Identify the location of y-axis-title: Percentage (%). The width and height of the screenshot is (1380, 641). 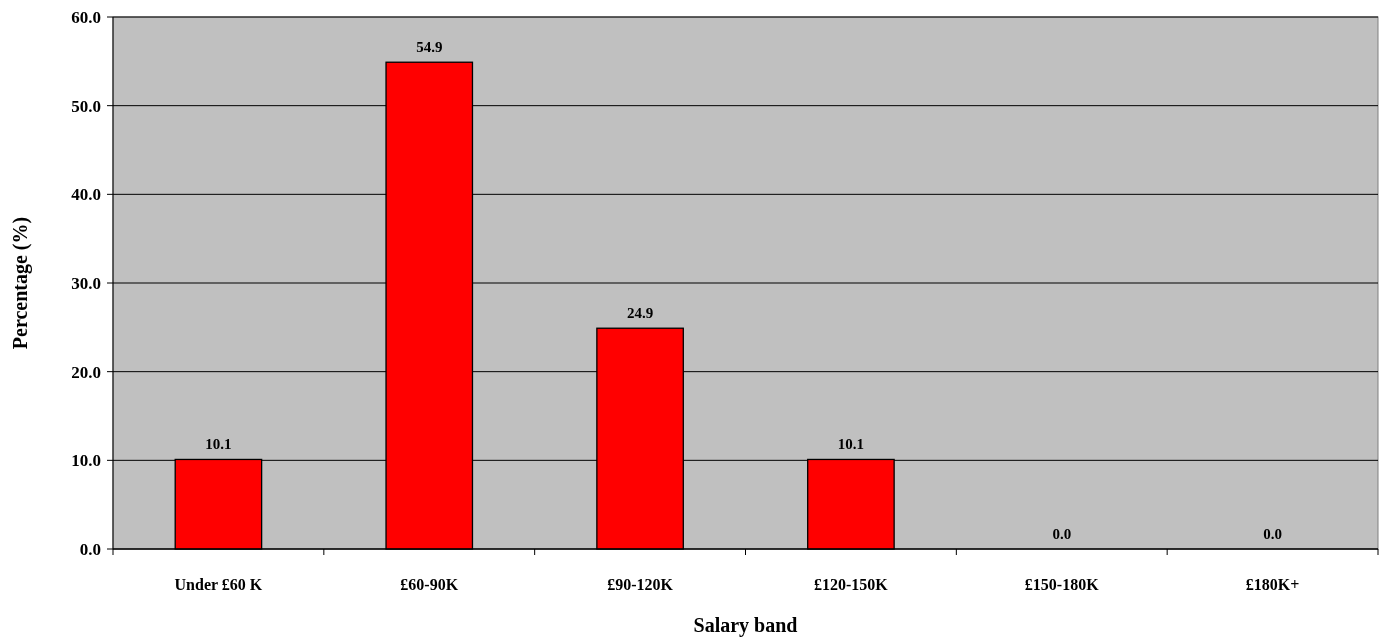
(20, 283).